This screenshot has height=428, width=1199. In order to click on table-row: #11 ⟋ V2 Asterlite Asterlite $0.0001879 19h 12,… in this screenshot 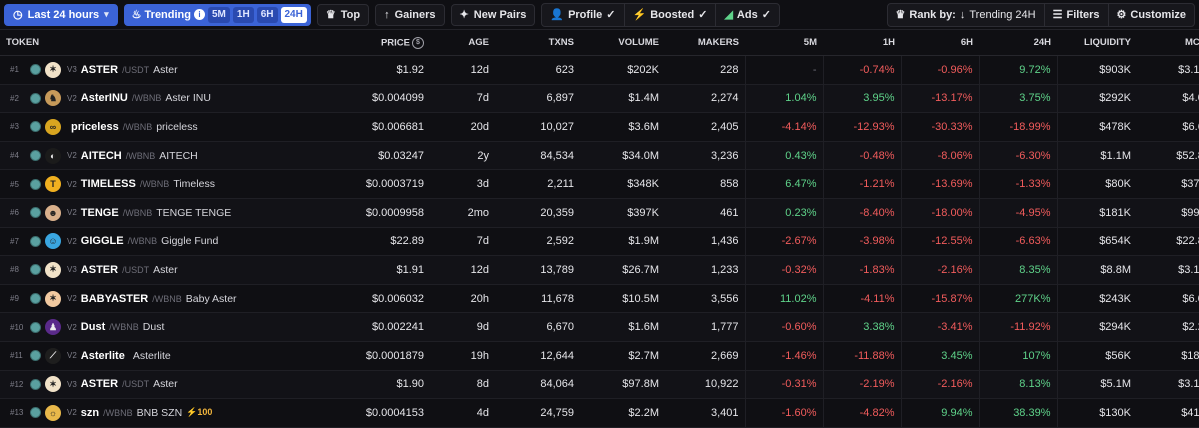, I will do `click(599, 356)`.